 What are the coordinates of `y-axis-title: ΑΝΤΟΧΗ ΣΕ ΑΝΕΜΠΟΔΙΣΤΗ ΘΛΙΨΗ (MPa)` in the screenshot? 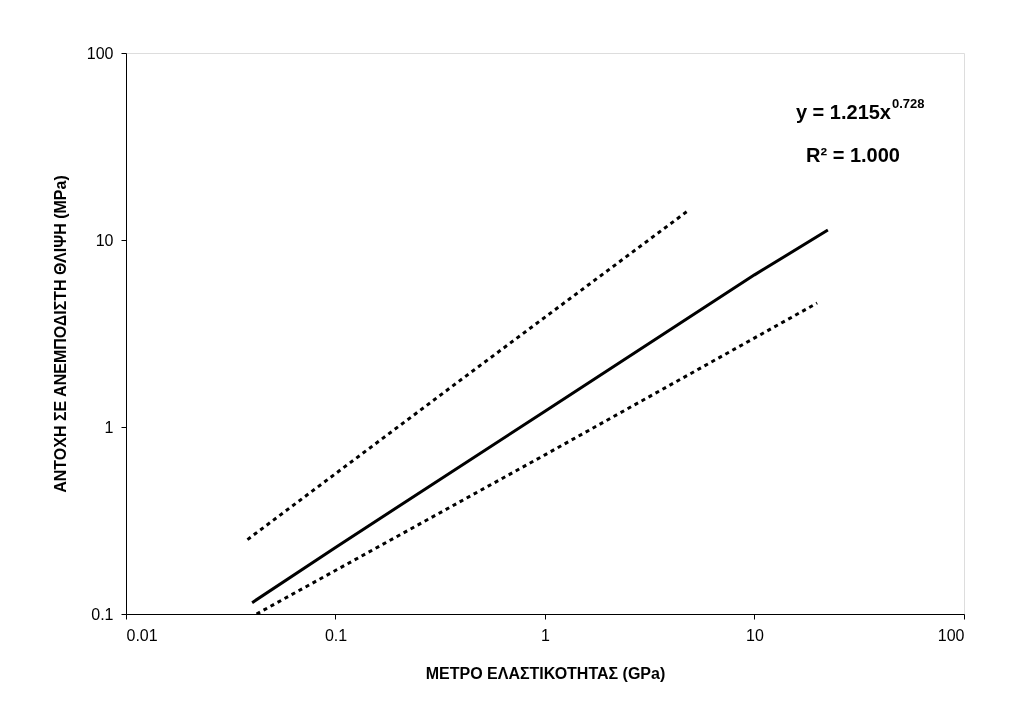 It's located at (60, 334).